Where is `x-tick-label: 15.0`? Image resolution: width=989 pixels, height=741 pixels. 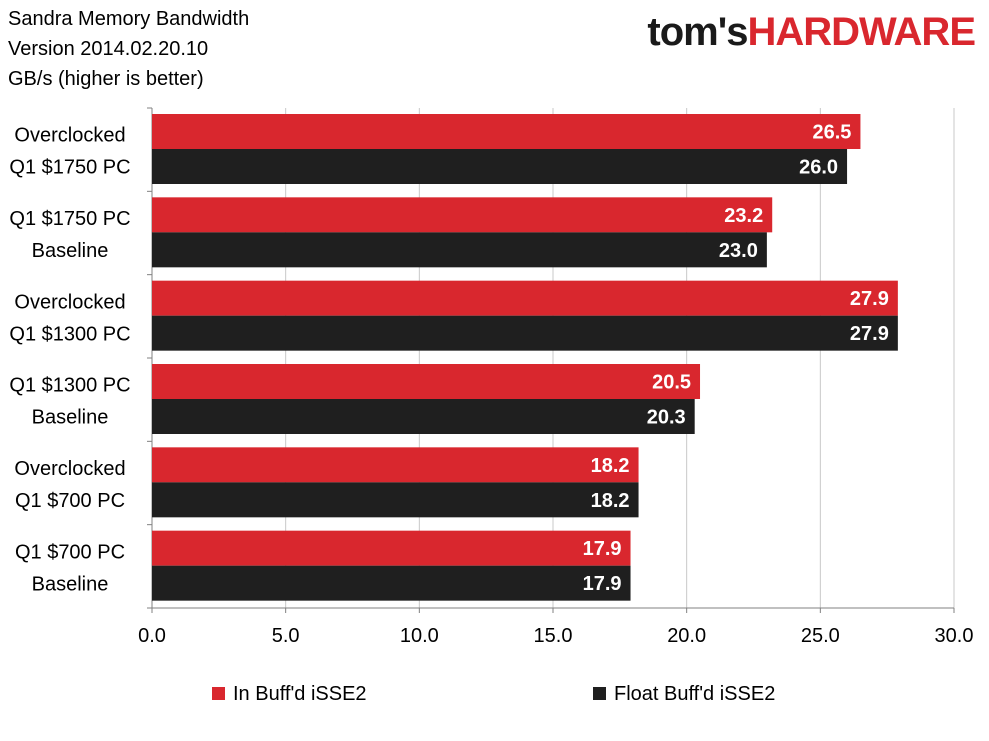
x-tick-label: 15.0 is located at coordinates (553, 636).